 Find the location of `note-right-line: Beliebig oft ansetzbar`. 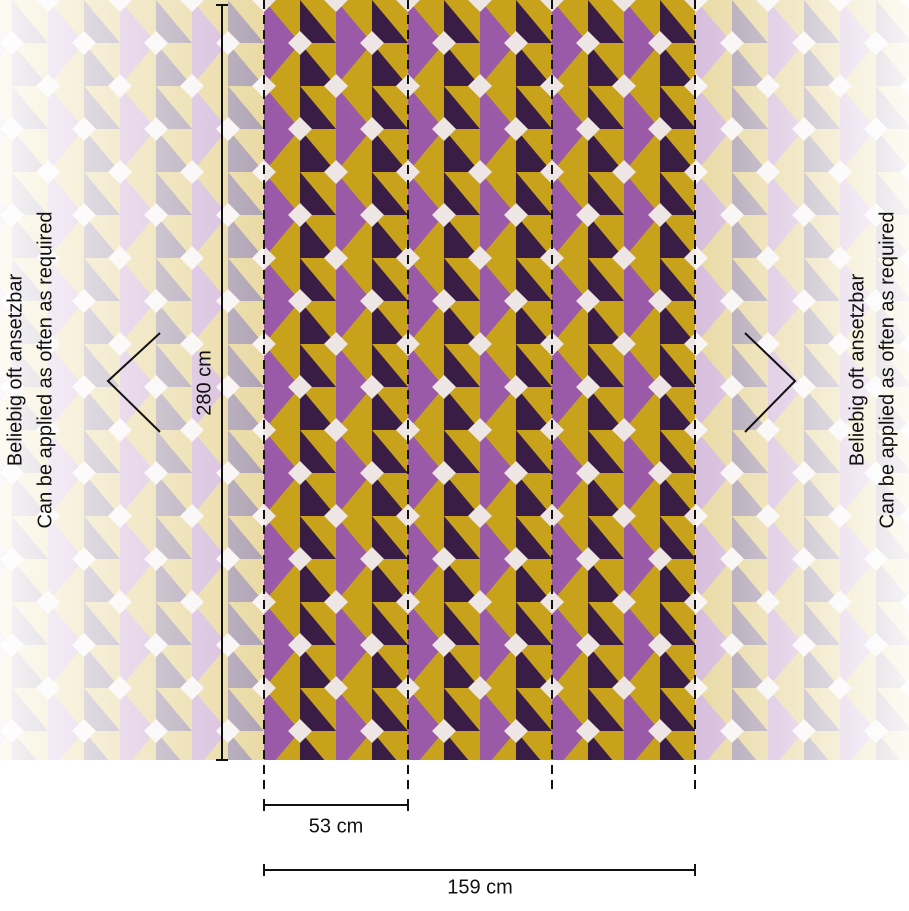

note-right-line: Beliebig oft ansetzbar is located at coordinates (857, 369).